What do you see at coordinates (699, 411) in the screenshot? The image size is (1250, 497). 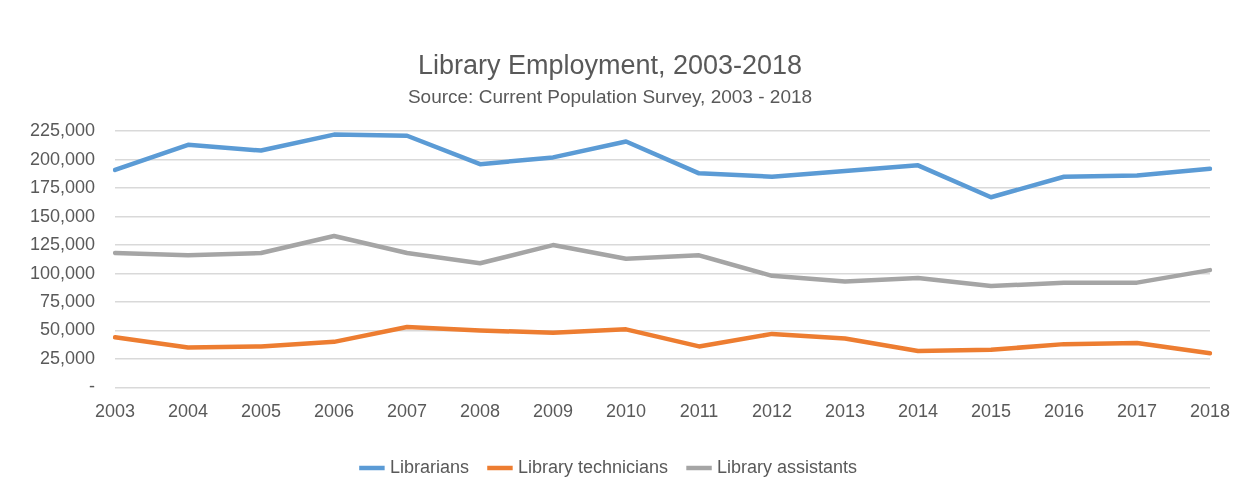 I see `x-tick-label: 2011` at bounding box center [699, 411].